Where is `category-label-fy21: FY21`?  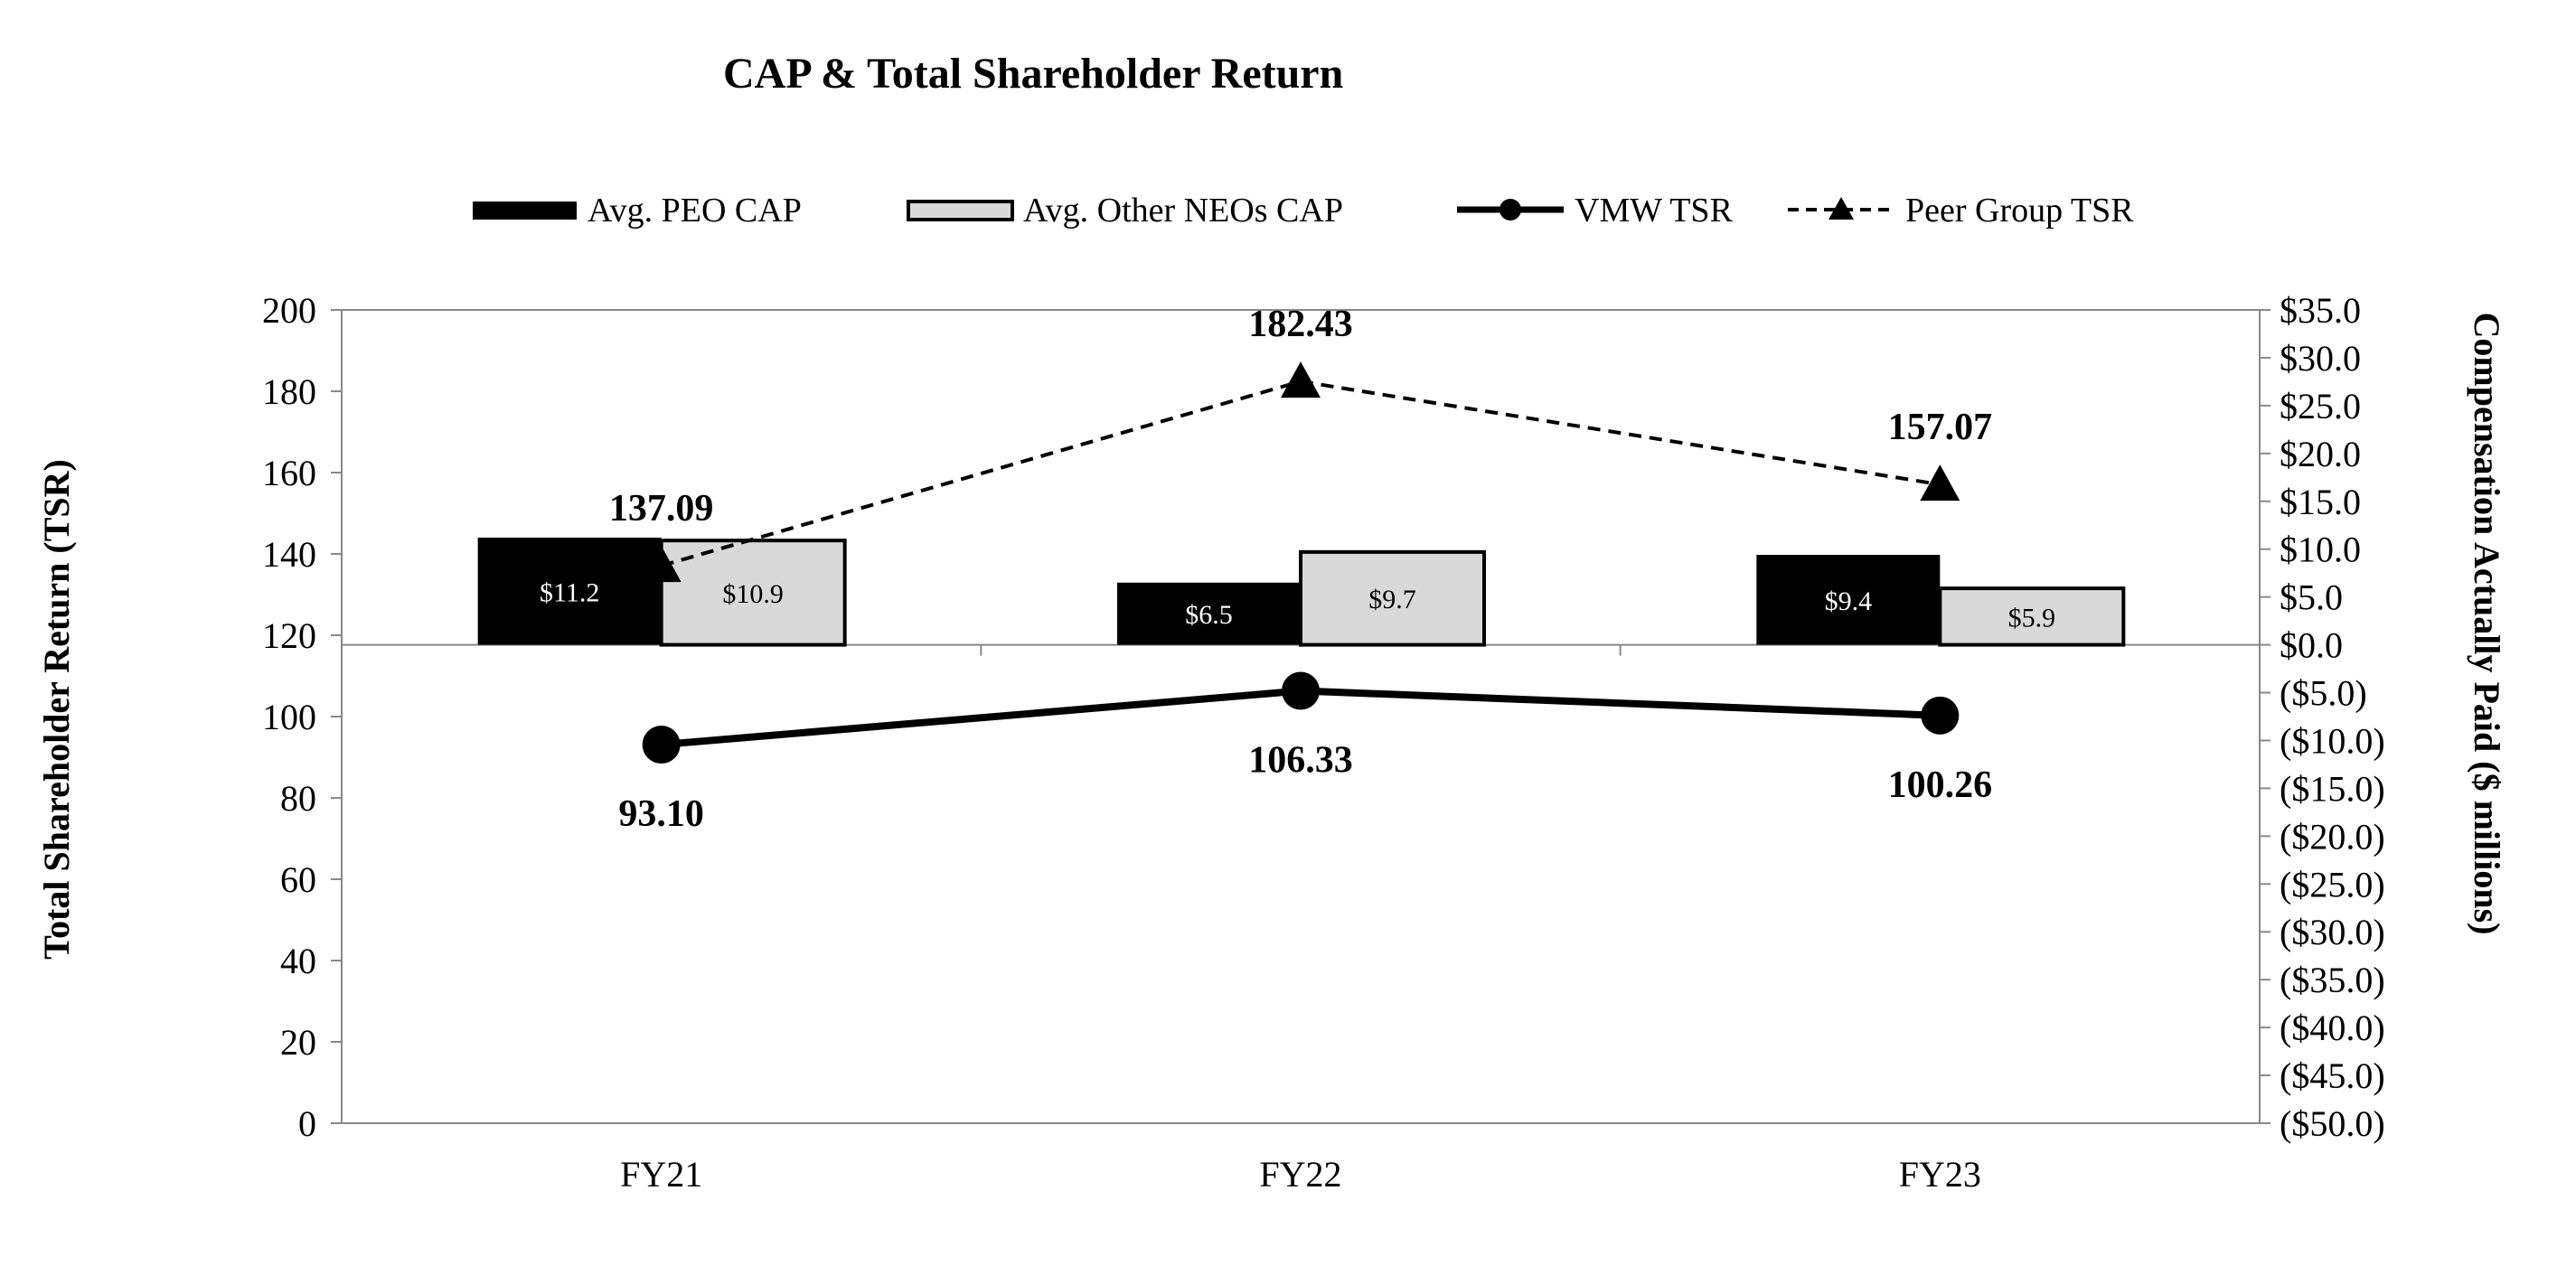
category-label-fy21: FY21 is located at coordinates (661, 1174).